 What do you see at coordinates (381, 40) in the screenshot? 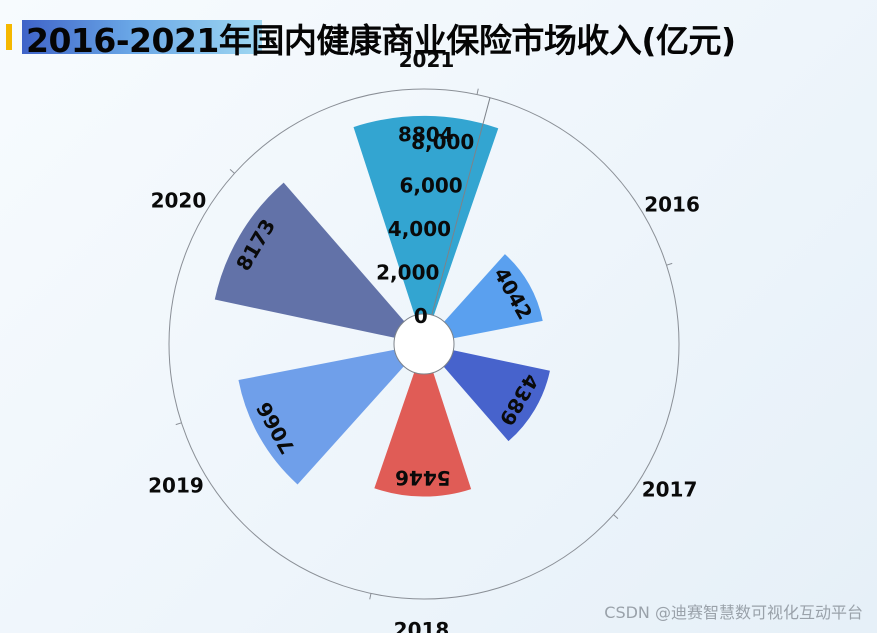
I see `page-title: 2016-2021年国内健康商业保险市场收入(亿元)` at bounding box center [381, 40].